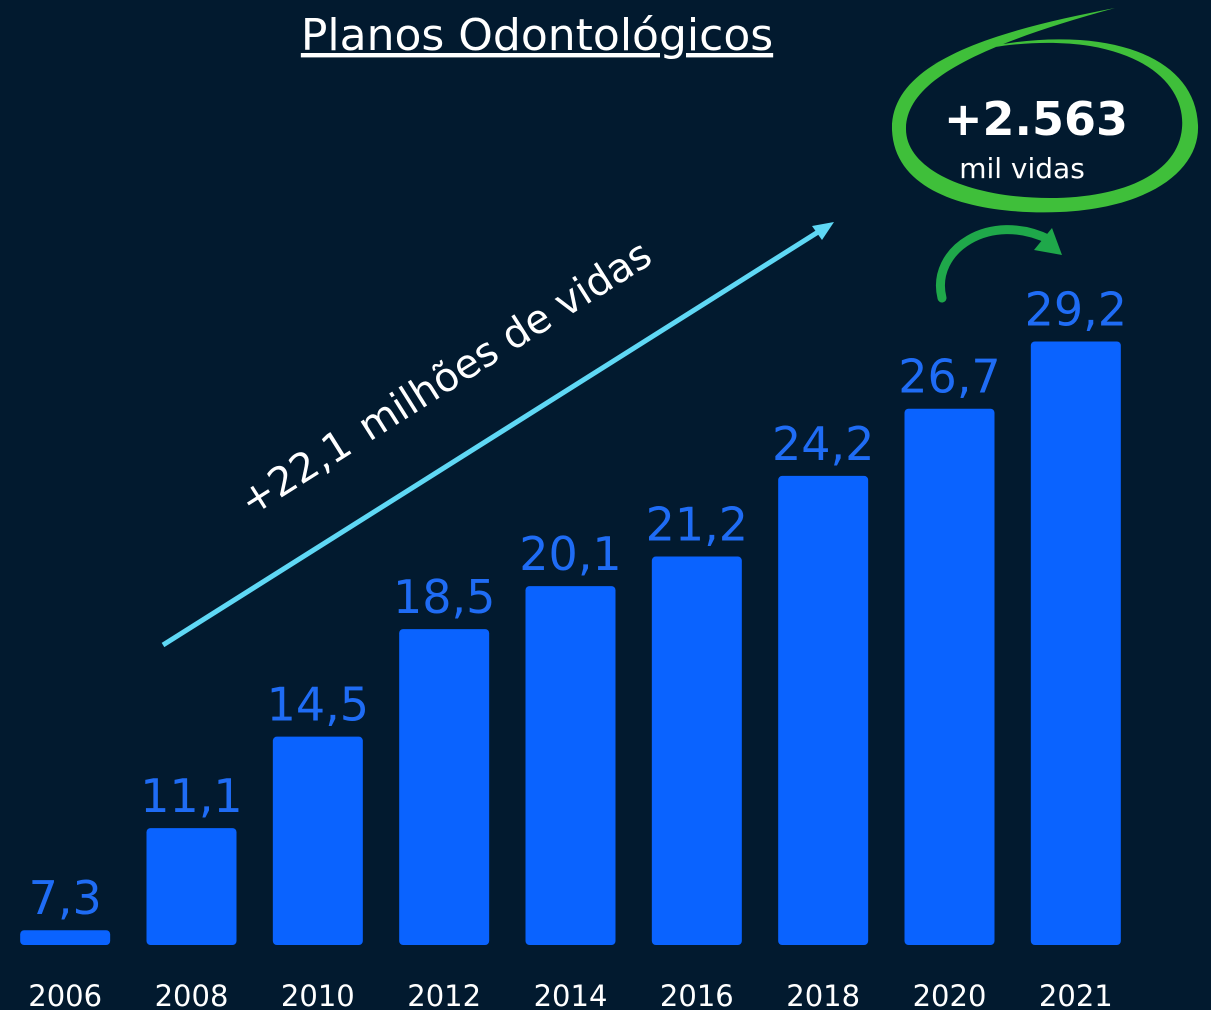  What do you see at coordinates (571, 994) in the screenshot?
I see `x-tick-label: 2014` at bounding box center [571, 994].